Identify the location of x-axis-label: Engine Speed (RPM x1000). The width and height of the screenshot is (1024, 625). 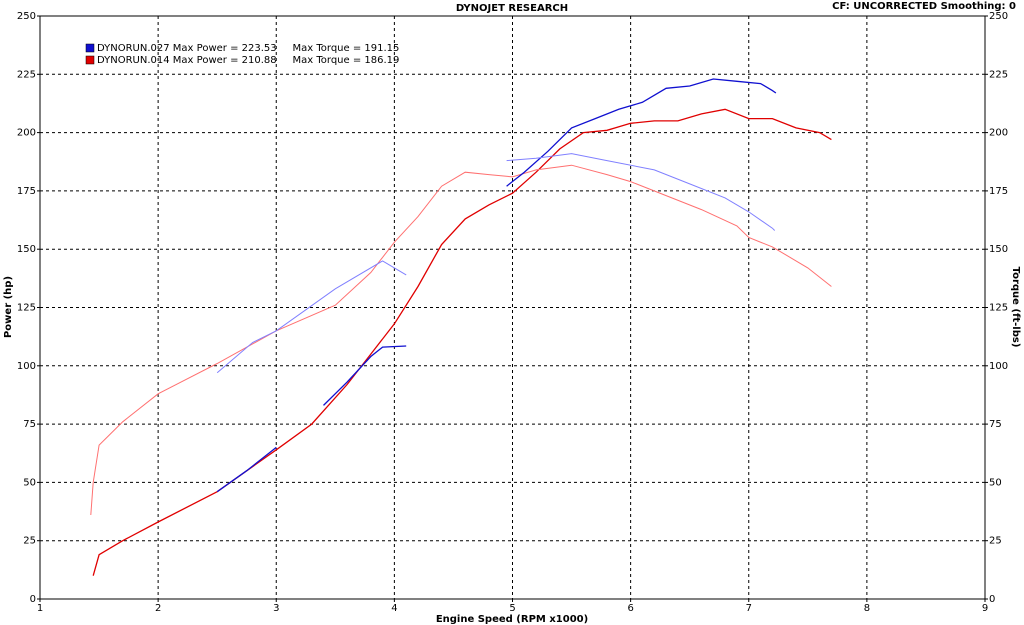
(512, 619).